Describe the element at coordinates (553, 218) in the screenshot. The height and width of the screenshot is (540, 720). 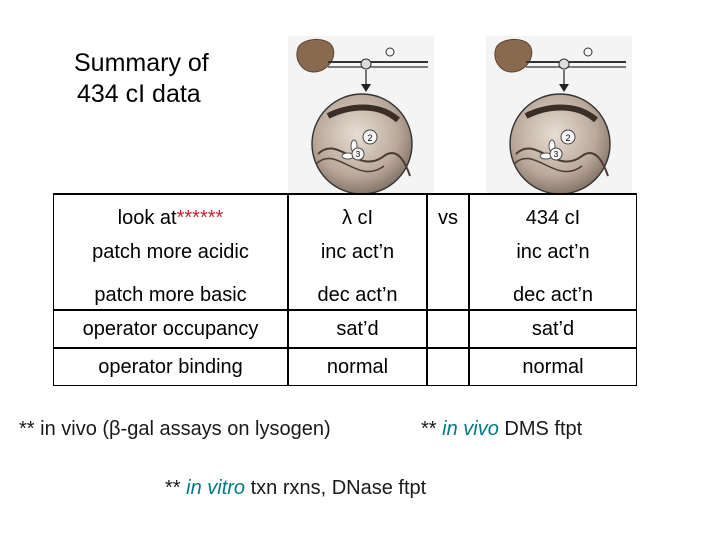
I see `header-434-ci: 434 cI` at that location.